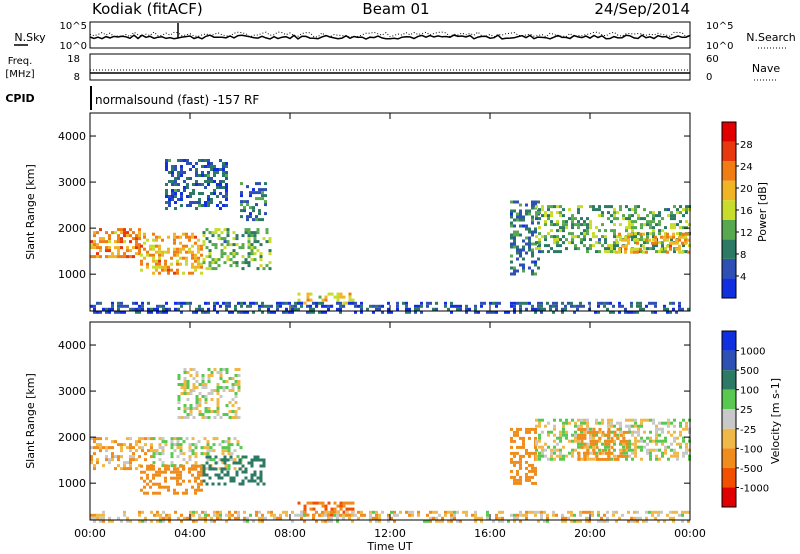  I want to click on x-axis-label: Time UT, so click(389, 546).